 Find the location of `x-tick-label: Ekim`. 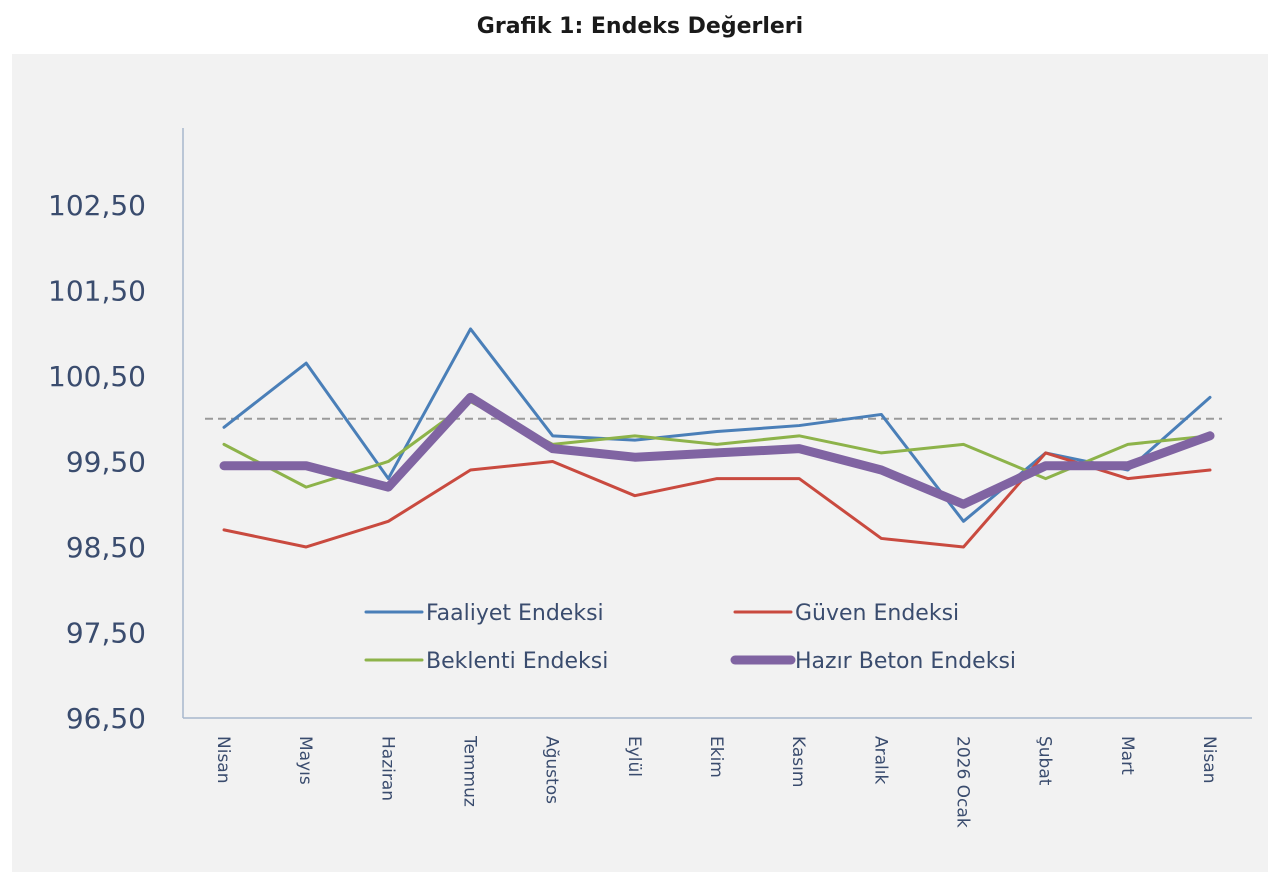

x-tick-label: Ekim is located at coordinates (716, 757).